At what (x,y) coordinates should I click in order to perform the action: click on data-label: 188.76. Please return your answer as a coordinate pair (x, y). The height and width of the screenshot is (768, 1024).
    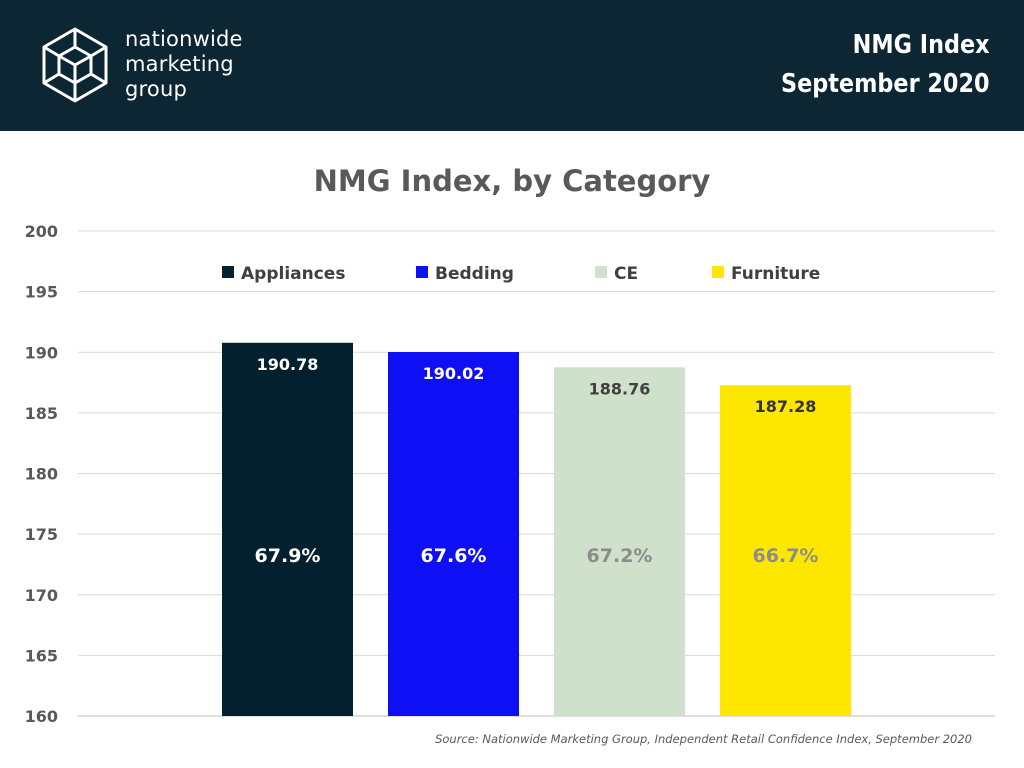
    Looking at the image, I should click on (620, 388).